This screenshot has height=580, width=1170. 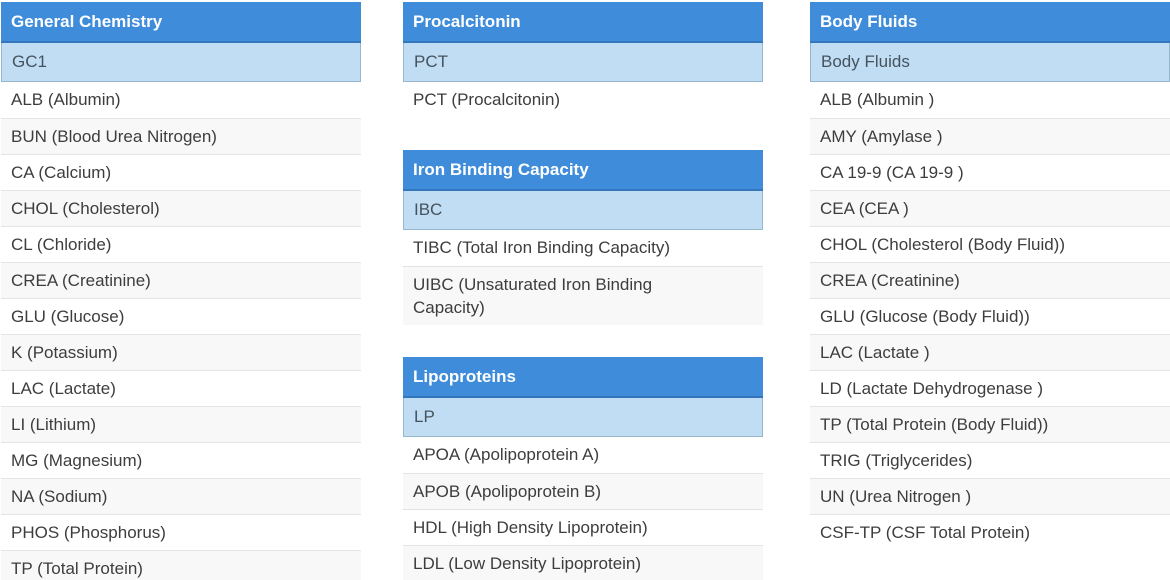 What do you see at coordinates (181, 172) in the screenshot?
I see `test-item-row: CA (Calcium)` at bounding box center [181, 172].